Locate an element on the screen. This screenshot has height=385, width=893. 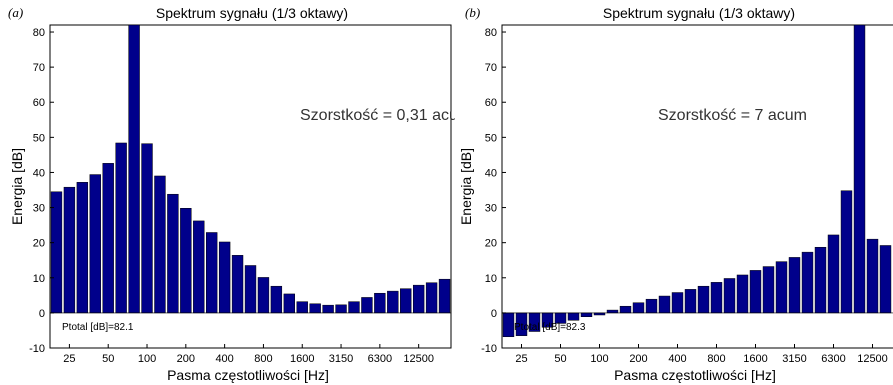
roughness-annotation: Szorstkość = 7 acum is located at coordinates (732, 115).